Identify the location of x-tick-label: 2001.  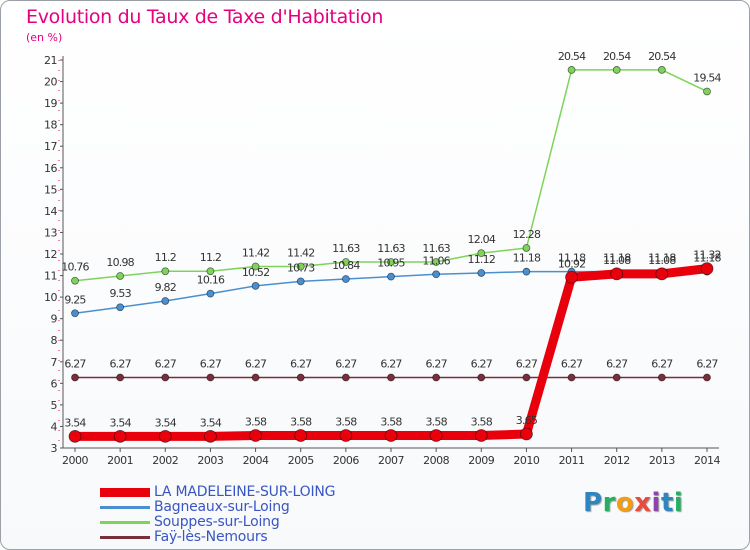
(120, 460).